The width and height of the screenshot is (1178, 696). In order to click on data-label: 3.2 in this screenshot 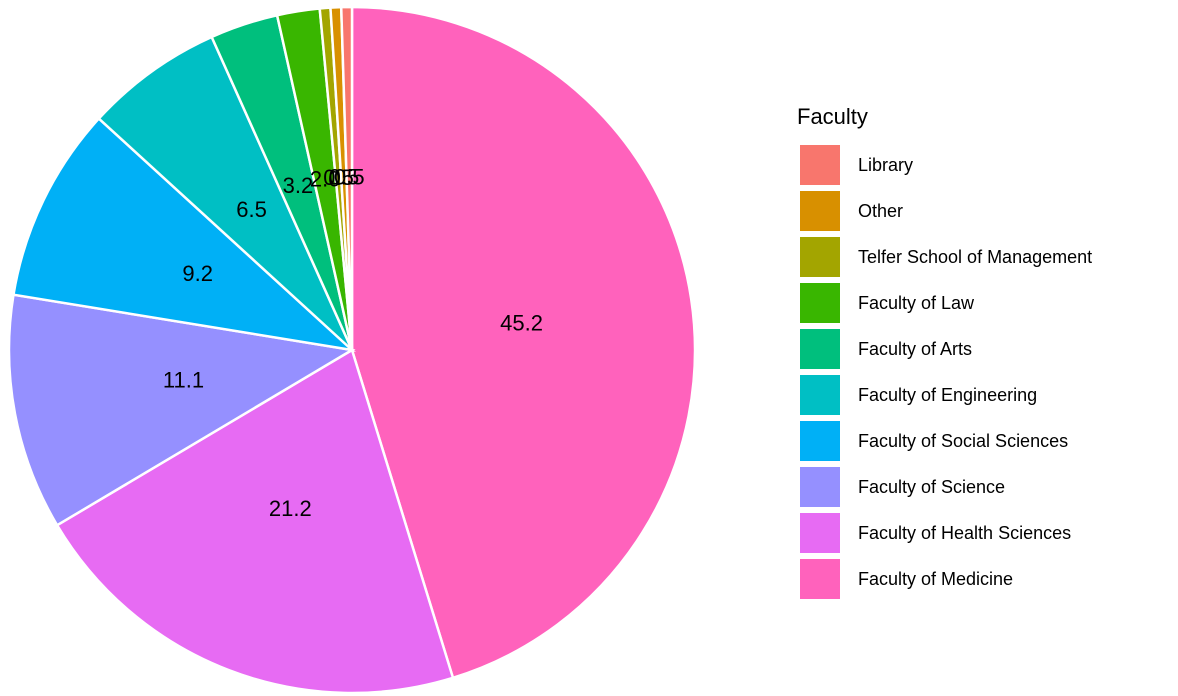, I will do `click(298, 185)`.